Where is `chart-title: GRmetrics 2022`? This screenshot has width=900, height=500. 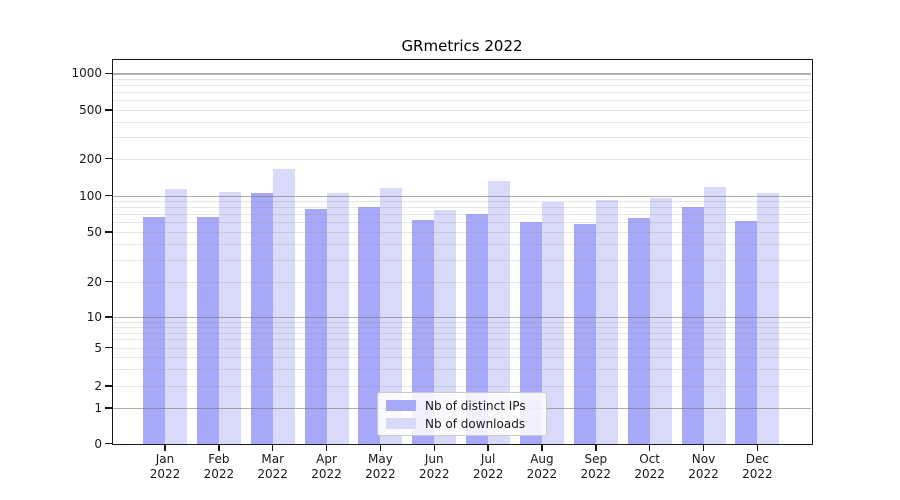 chart-title: GRmetrics 2022 is located at coordinates (462, 46).